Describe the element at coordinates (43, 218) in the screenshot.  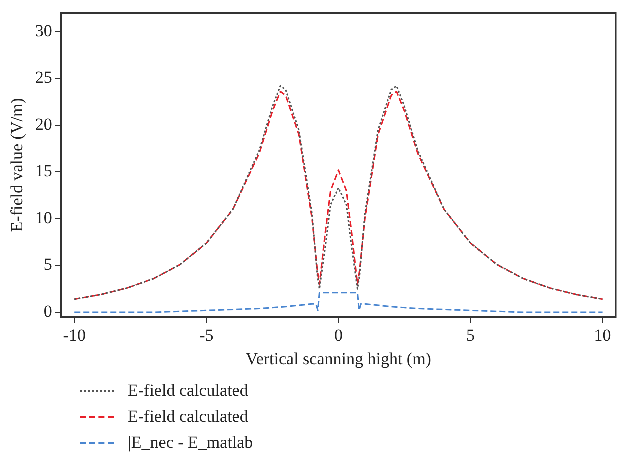
I see `y-tick-label: 10` at that location.